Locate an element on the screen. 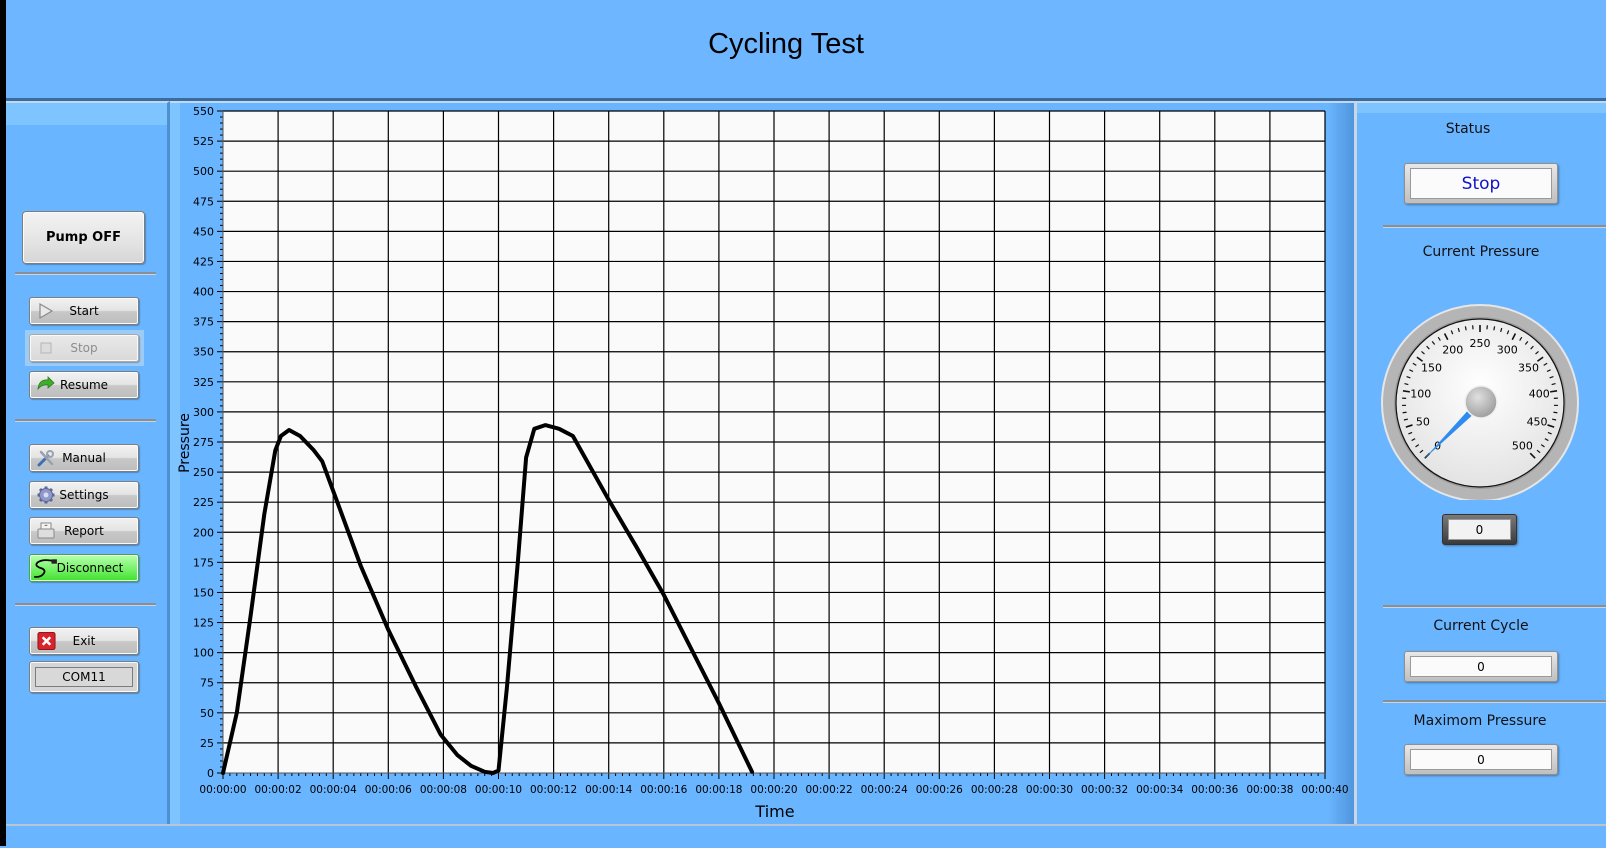 Image resolution: width=1606 pixels, height=848 pixels. com-port-value: COM11 is located at coordinates (84, 677).